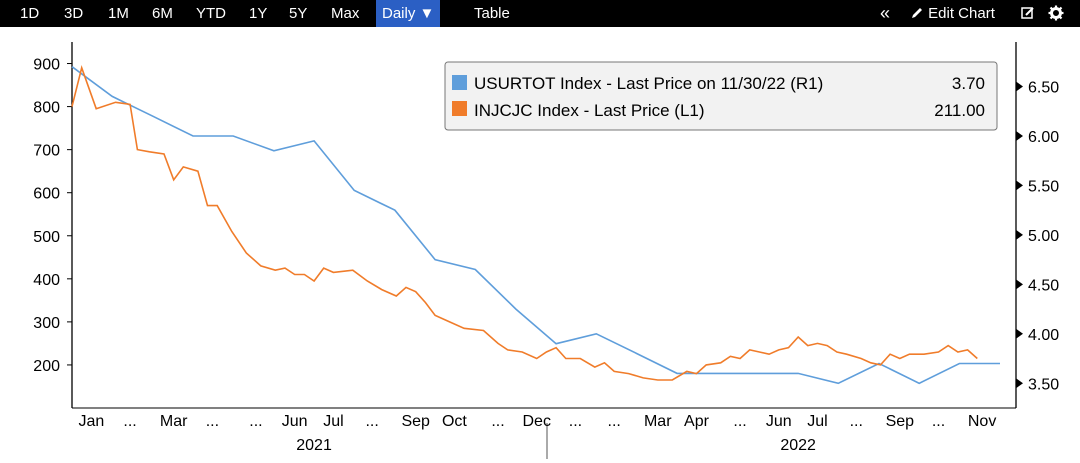  What do you see at coordinates (345, 13) in the screenshot?
I see `range-max-button: Max` at bounding box center [345, 13].